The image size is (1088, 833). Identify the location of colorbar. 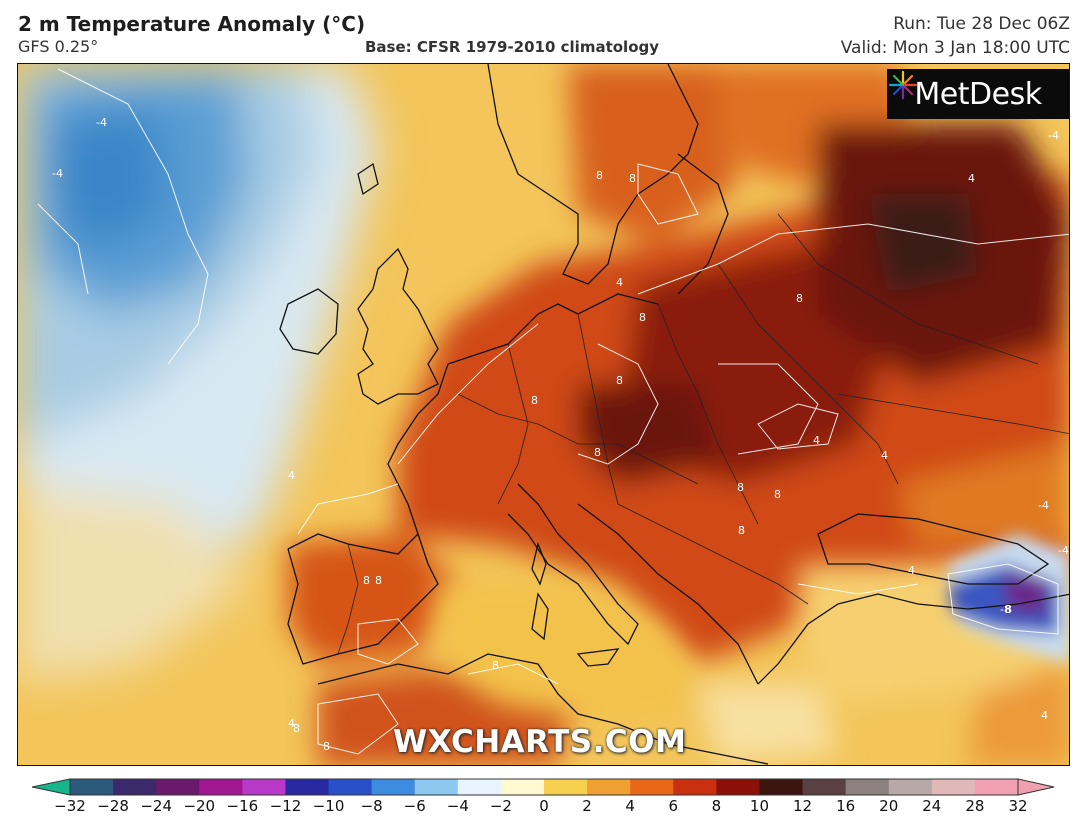
(543, 787).